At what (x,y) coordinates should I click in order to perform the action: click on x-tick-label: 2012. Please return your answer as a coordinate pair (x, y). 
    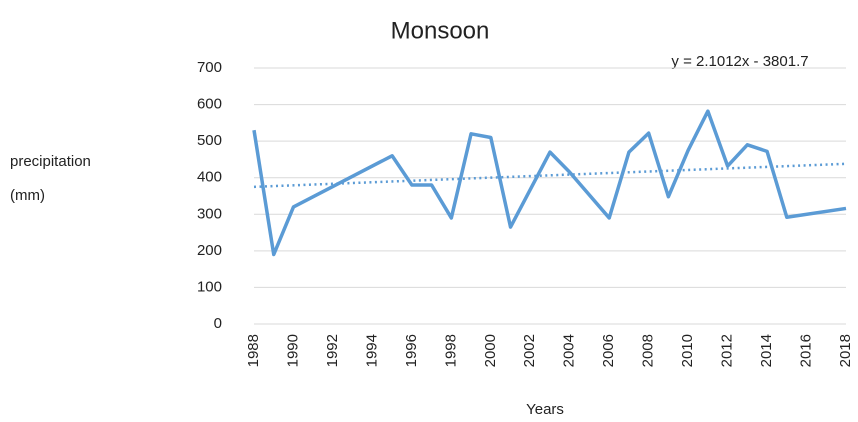
    Looking at the image, I should click on (727, 350).